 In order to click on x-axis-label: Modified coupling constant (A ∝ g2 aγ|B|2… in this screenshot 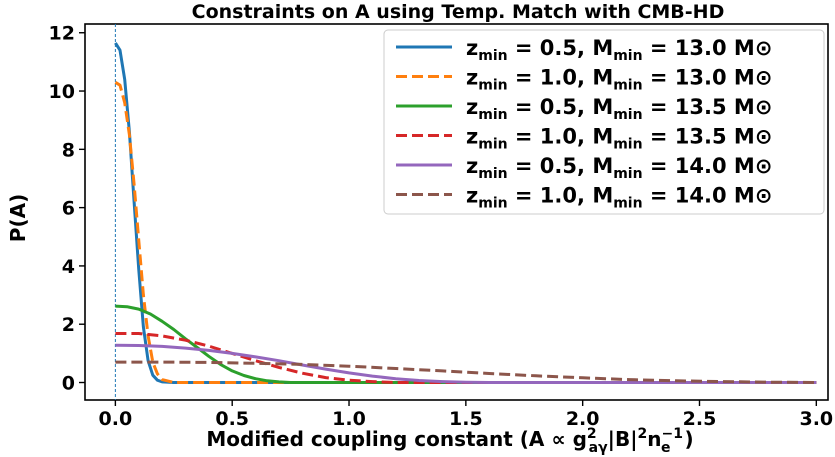, I will do `click(449, 441)`.